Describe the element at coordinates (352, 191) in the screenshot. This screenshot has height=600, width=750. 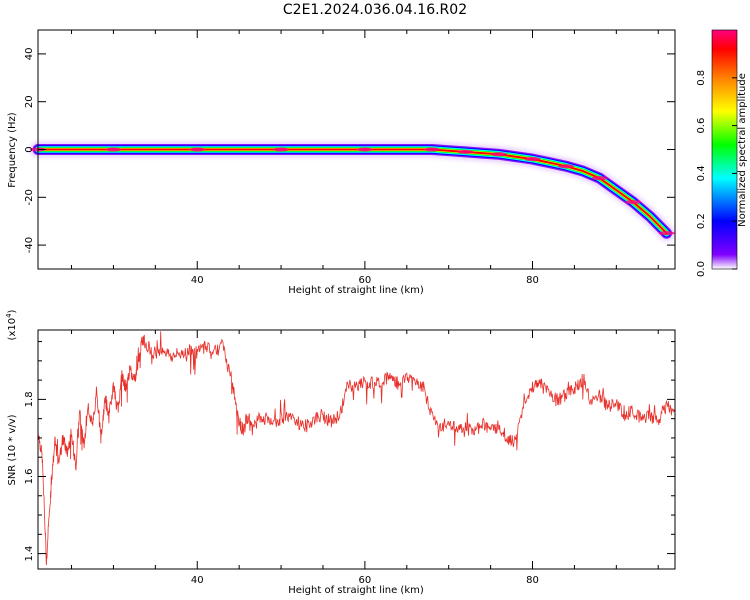
I see `spectral-ridge` at that location.